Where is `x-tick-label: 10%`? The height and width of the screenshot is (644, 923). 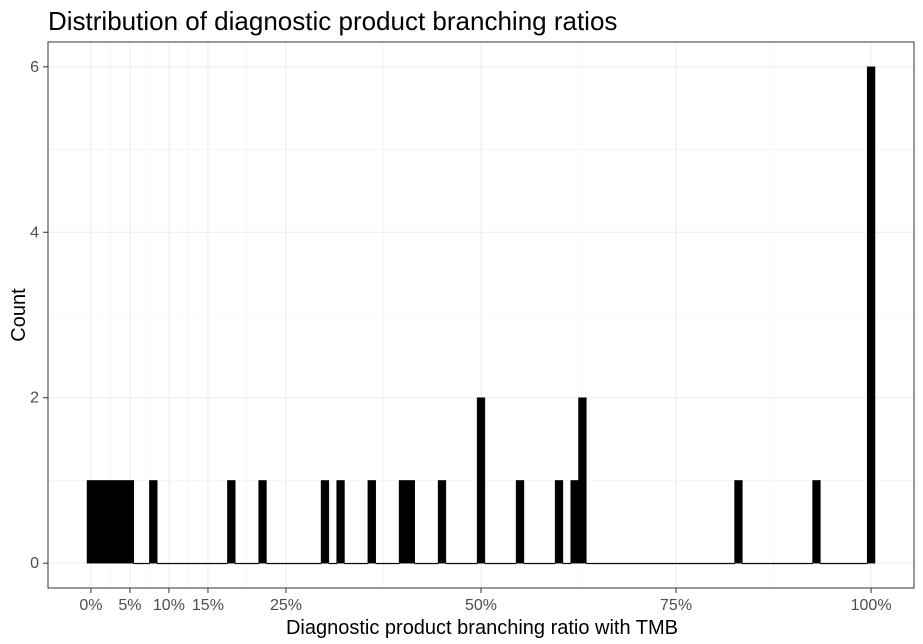 x-tick-label: 10% is located at coordinates (169, 605).